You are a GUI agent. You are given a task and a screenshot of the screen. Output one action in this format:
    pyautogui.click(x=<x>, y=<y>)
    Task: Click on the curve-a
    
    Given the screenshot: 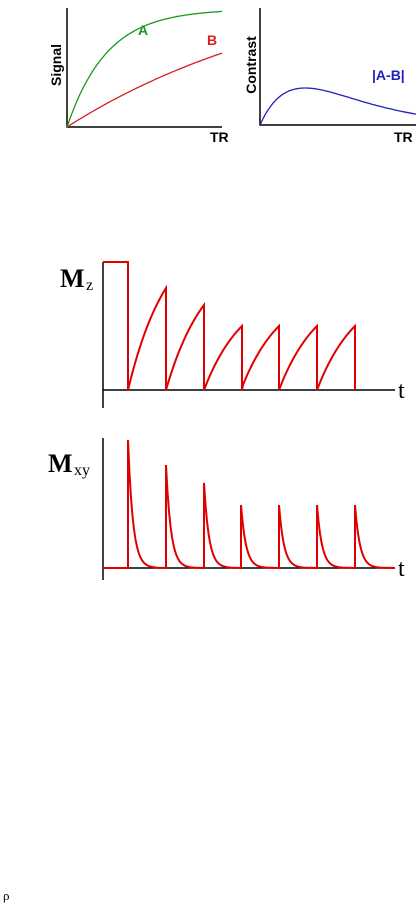 What is the action you would take?
    pyautogui.click(x=144, y=69)
    